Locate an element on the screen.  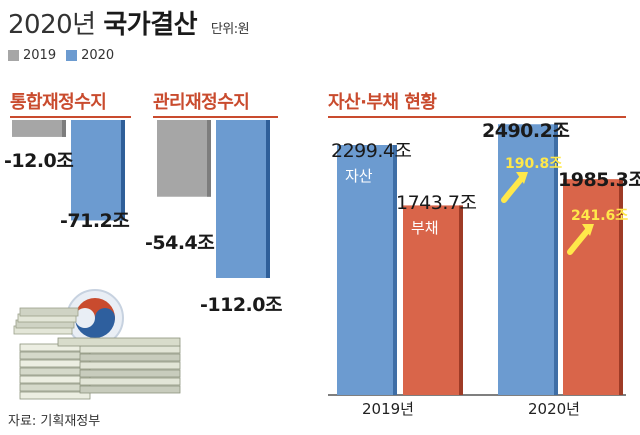
bar-managed-2019 is located at coordinates (184, 158).